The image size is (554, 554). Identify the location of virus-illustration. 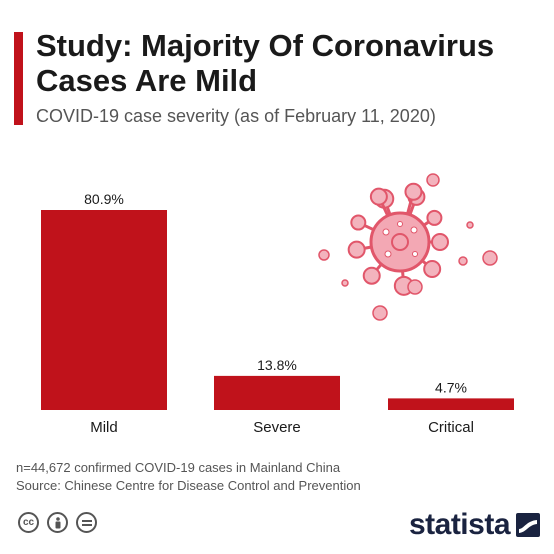
(408, 247).